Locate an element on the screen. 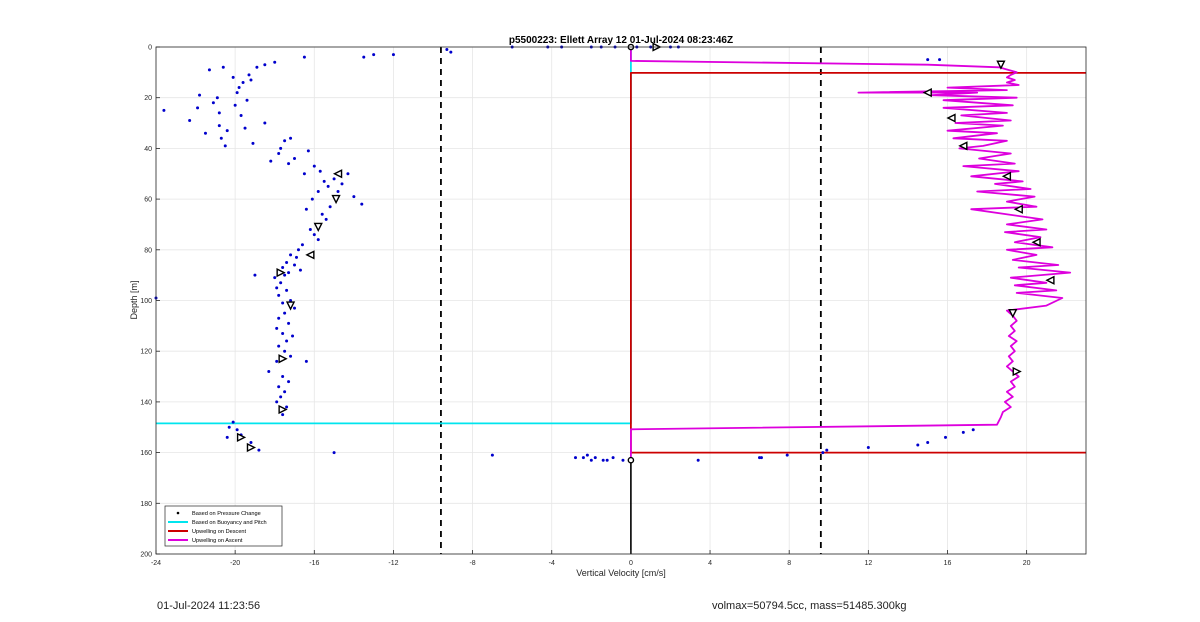 The image size is (1200, 622). legend-label: Based on Buoyancy and Pitch is located at coordinates (229, 523).